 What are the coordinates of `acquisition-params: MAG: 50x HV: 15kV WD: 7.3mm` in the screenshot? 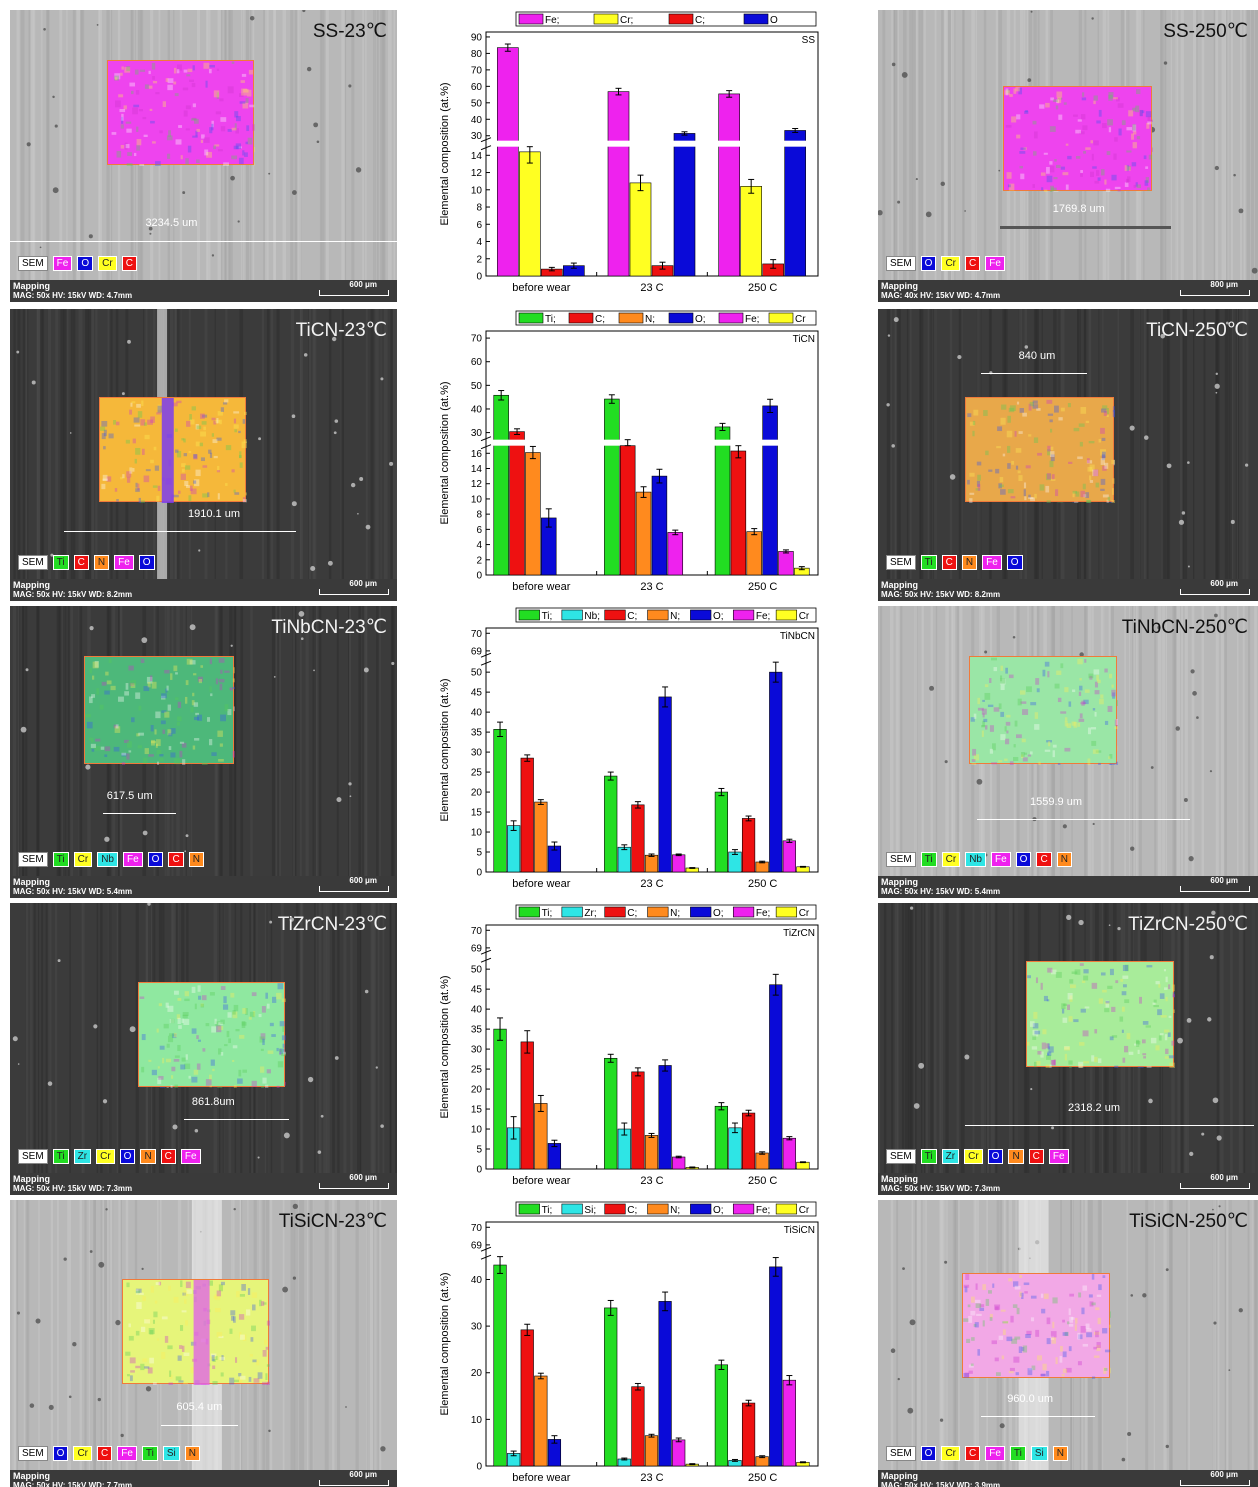 It's located at (941, 1188).